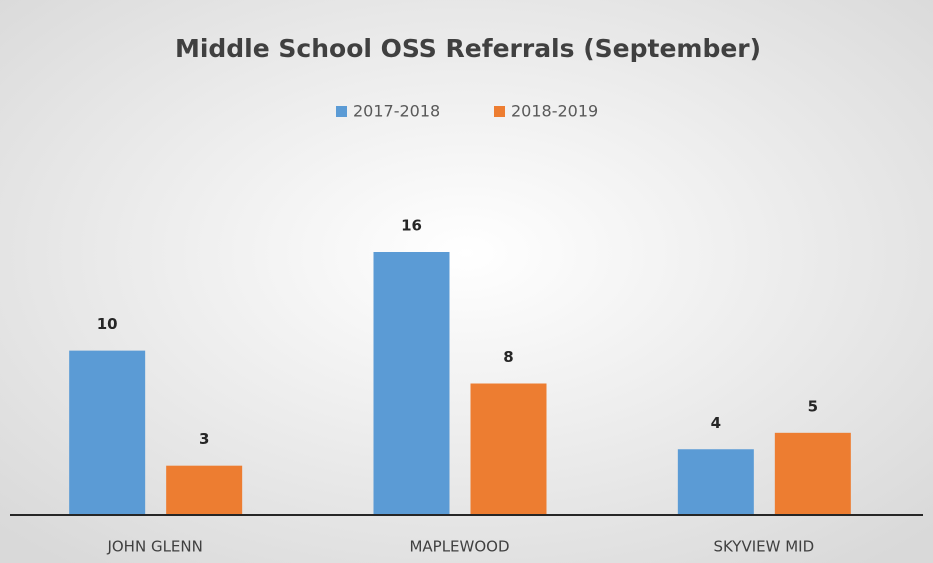  What do you see at coordinates (716, 423) in the screenshot?
I see `data-label: 4` at bounding box center [716, 423].